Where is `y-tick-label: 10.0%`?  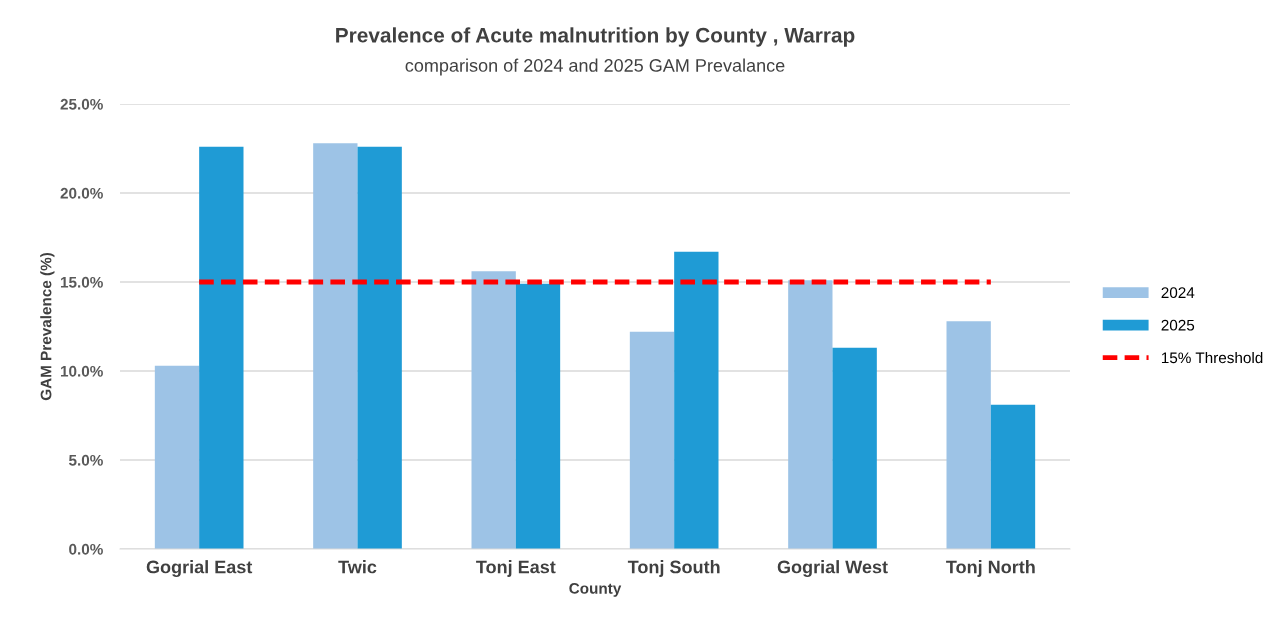
y-tick-label: 10.0% is located at coordinates (81, 371).